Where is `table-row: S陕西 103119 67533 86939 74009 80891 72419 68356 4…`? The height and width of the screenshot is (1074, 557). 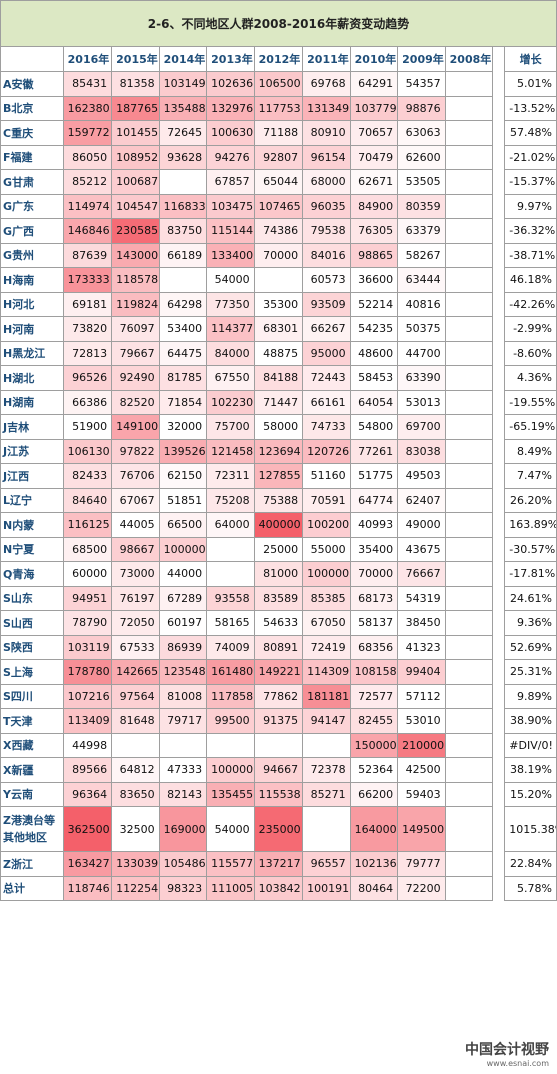
table-row: S陕西 103119 67533 86939 74009 80891 72419 68356 4… is located at coordinates (278, 647).